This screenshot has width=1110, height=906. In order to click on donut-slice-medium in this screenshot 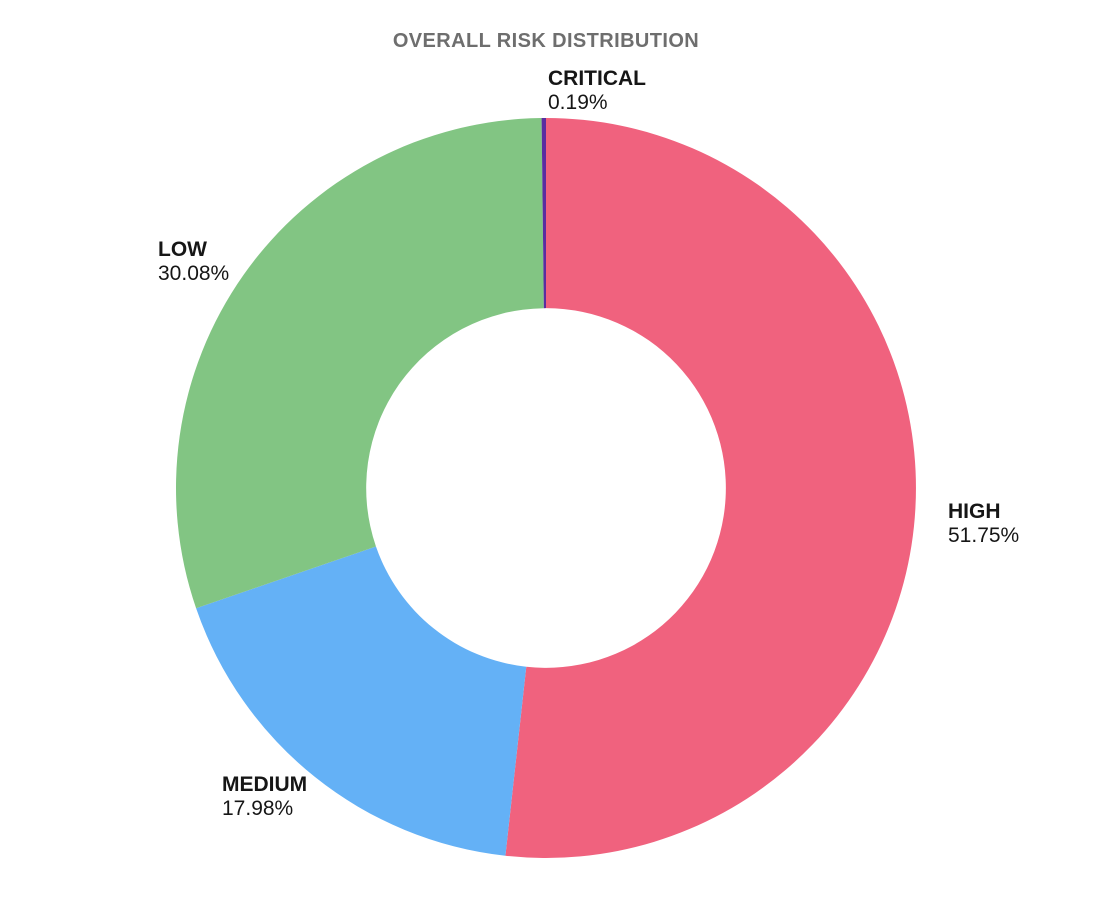, I will do `click(361, 701)`.